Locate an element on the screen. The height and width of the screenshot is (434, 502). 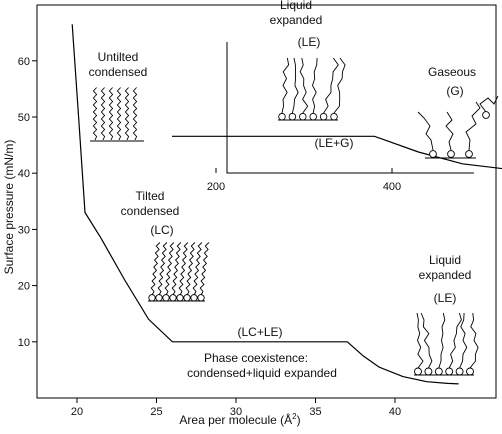
inset-x-axis-ticks: 200 400 is located at coordinates (304, 180).